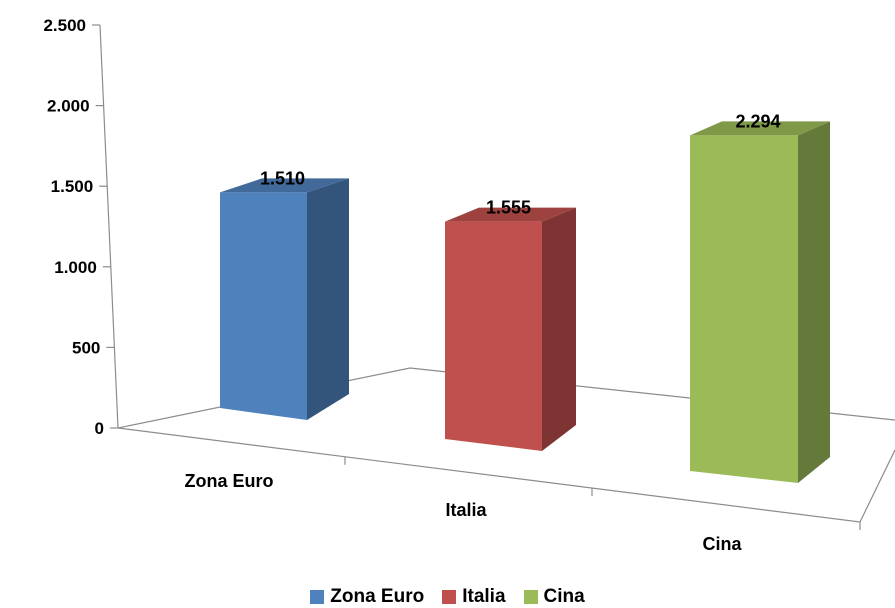  Describe the element at coordinates (64, 25) in the screenshot. I see `y-tick-label: 2.500` at that location.